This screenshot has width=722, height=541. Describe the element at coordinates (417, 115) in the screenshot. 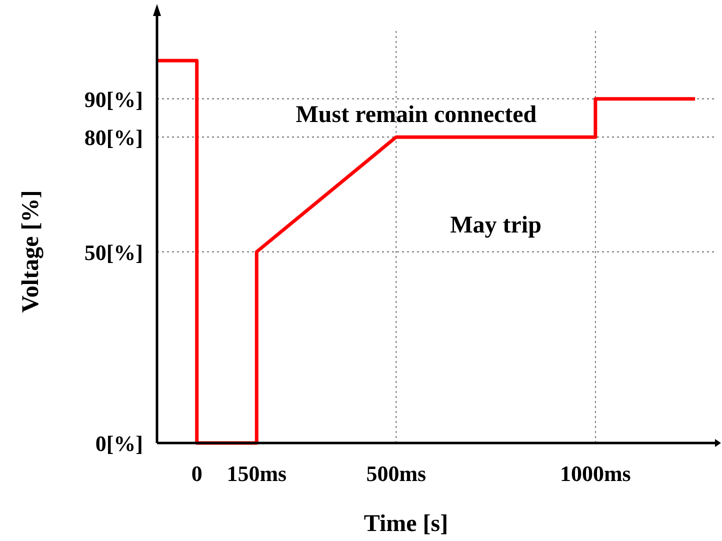

I see `annotation: Must remain connected` at that location.